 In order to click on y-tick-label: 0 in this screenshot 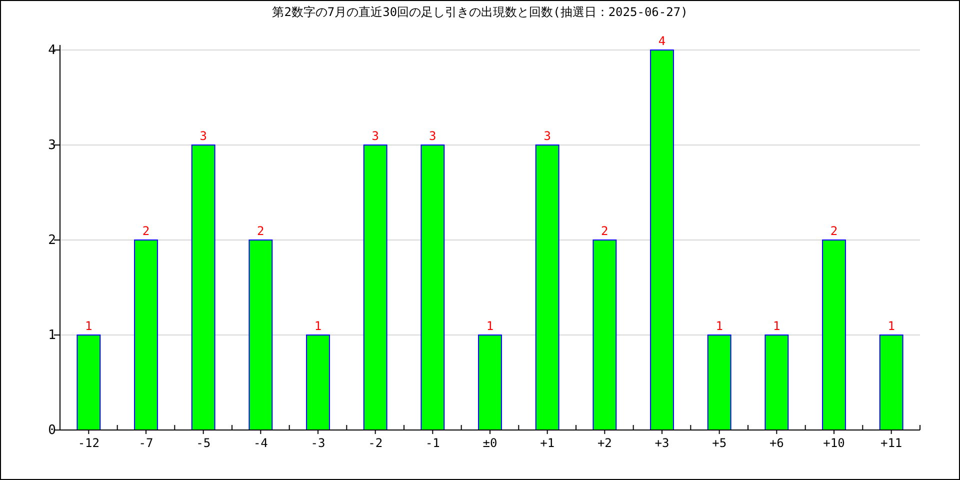, I will do `click(52, 430)`.